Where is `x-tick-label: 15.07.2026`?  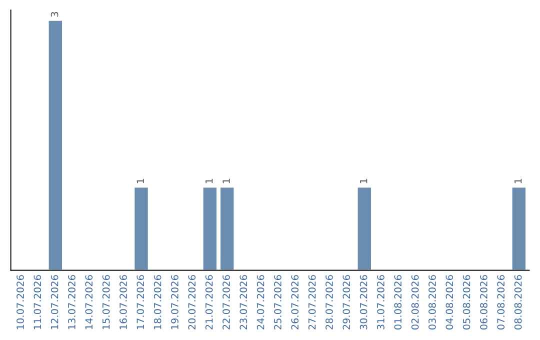
x-tick-label: 15.07.2026 is located at coordinates (106, 302).